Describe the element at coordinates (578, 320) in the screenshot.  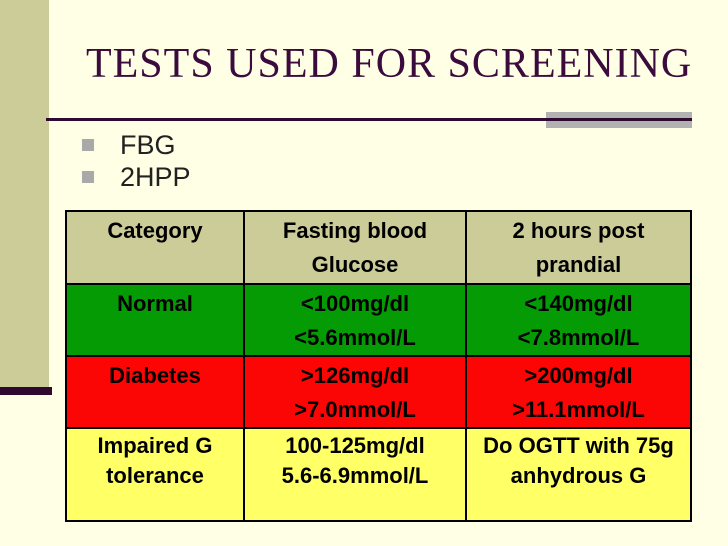
I see `cell-normal-2hpp: <140mg/dl <7.8mmol/L` at that location.